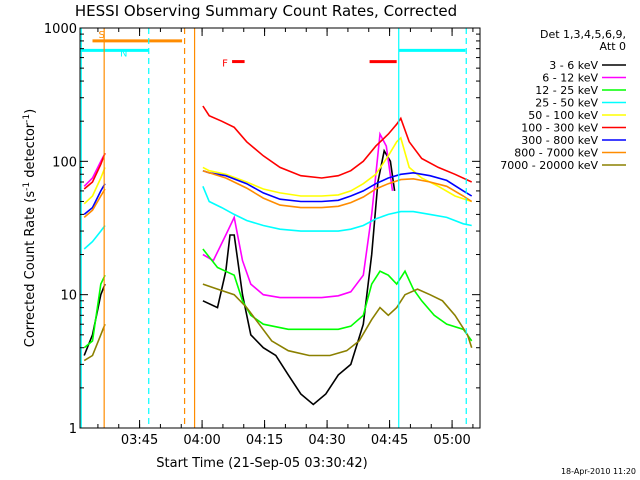 Image resolution: width=640 pixels, height=480 pixels. Describe the element at coordinates (261, 463) in the screenshot. I see `x-axis-label: Start Time (21-Sep-05 03:30:42)` at that location.